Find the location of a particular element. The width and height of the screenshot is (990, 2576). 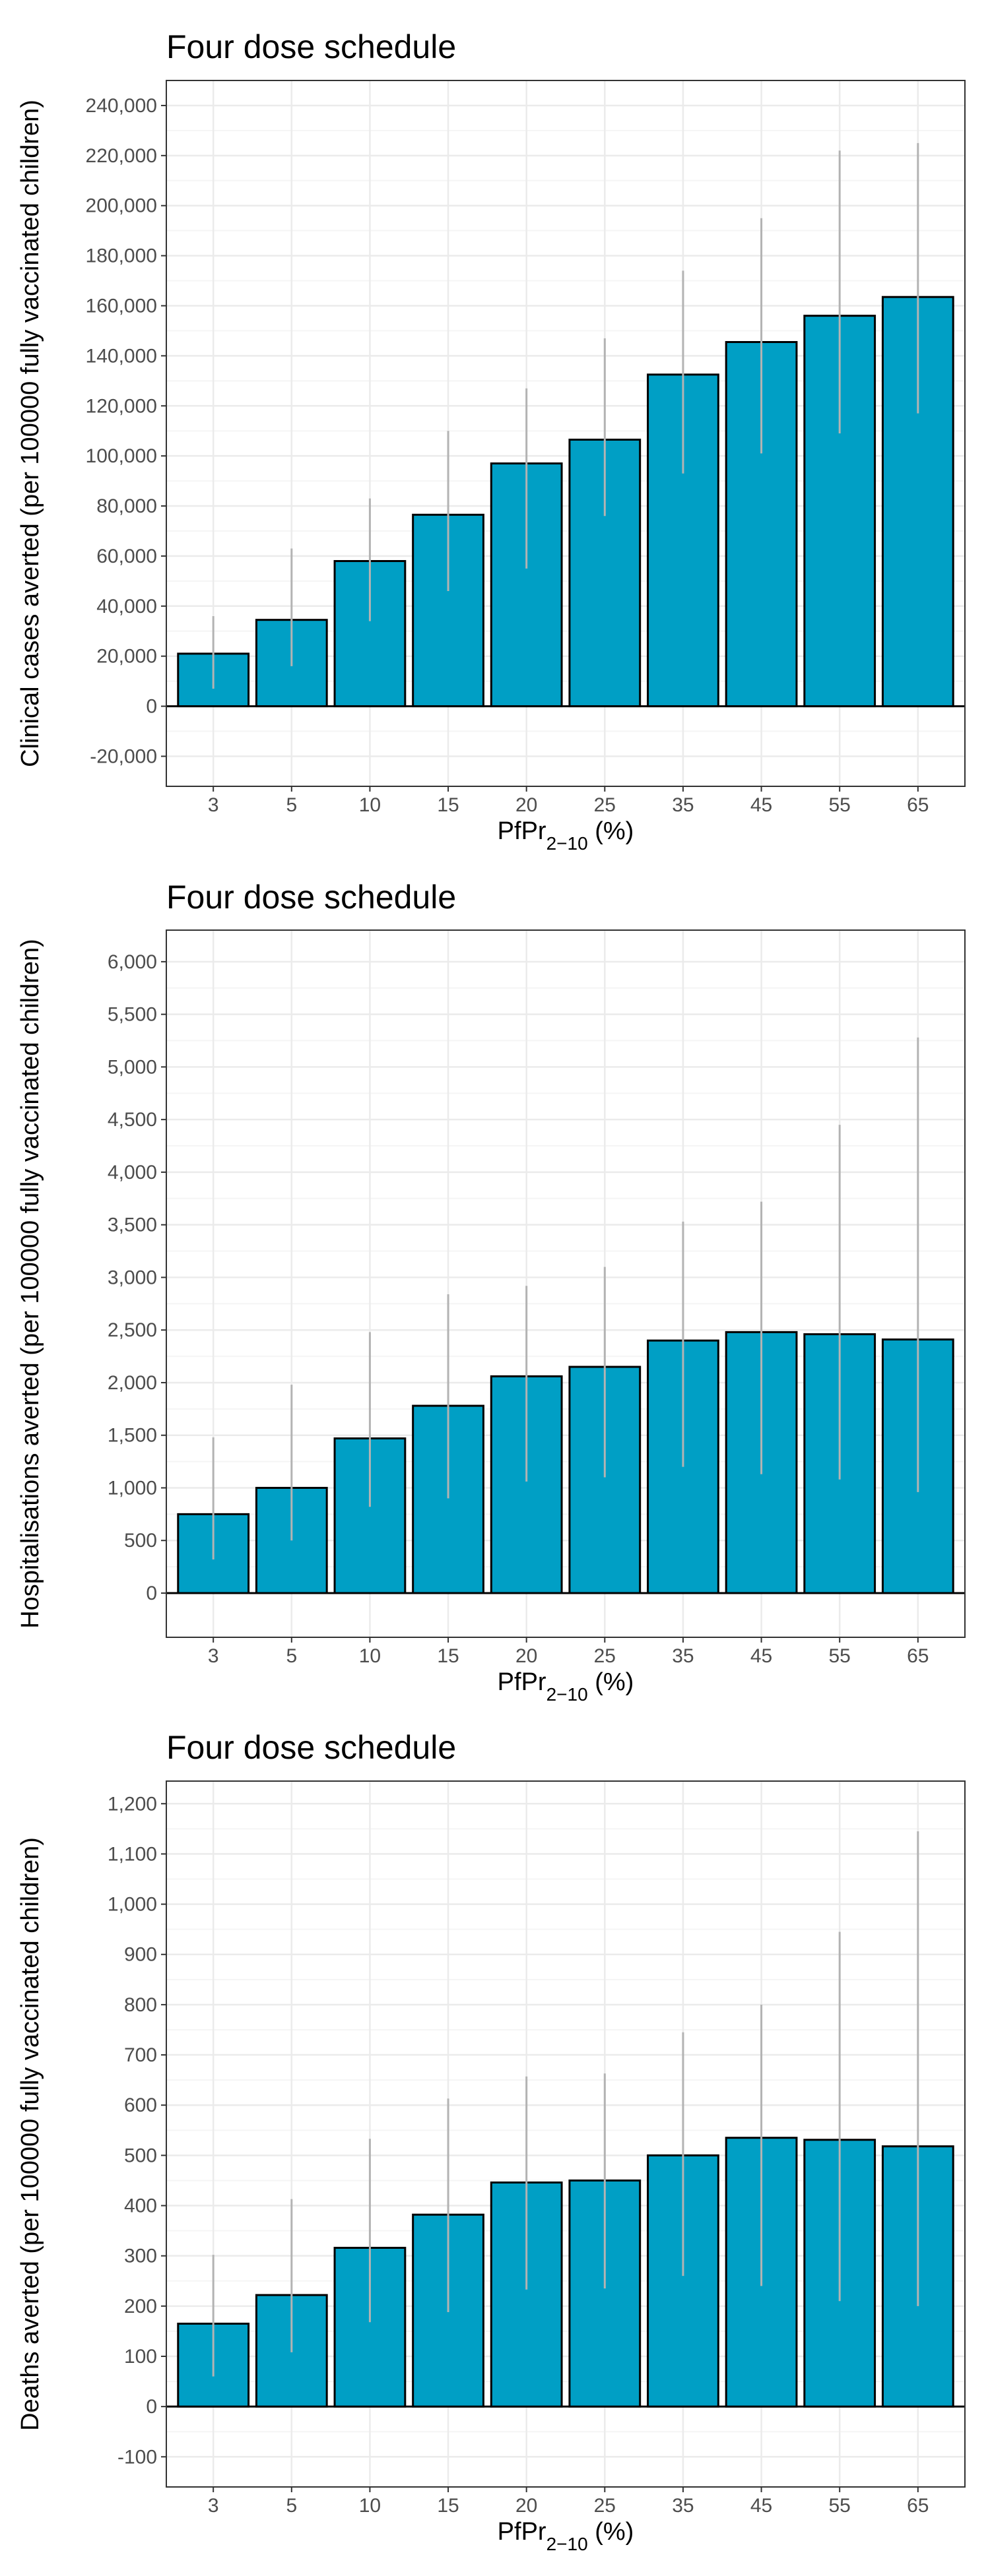

y-tick-label: 20,000 is located at coordinates (126, 657).